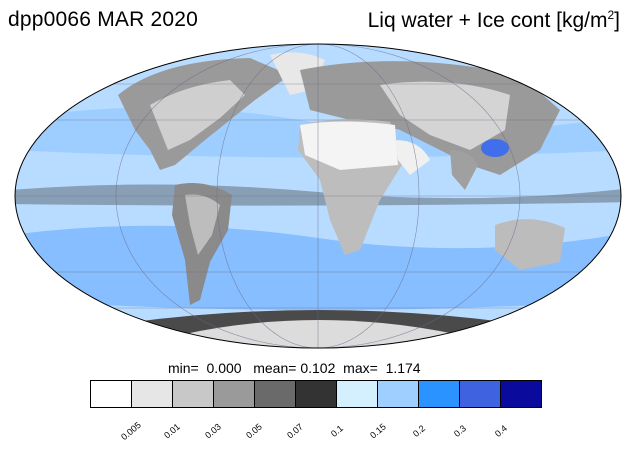 The image size is (632, 450). I want to click on variable-title-exponent: 2, so click(611, 15).